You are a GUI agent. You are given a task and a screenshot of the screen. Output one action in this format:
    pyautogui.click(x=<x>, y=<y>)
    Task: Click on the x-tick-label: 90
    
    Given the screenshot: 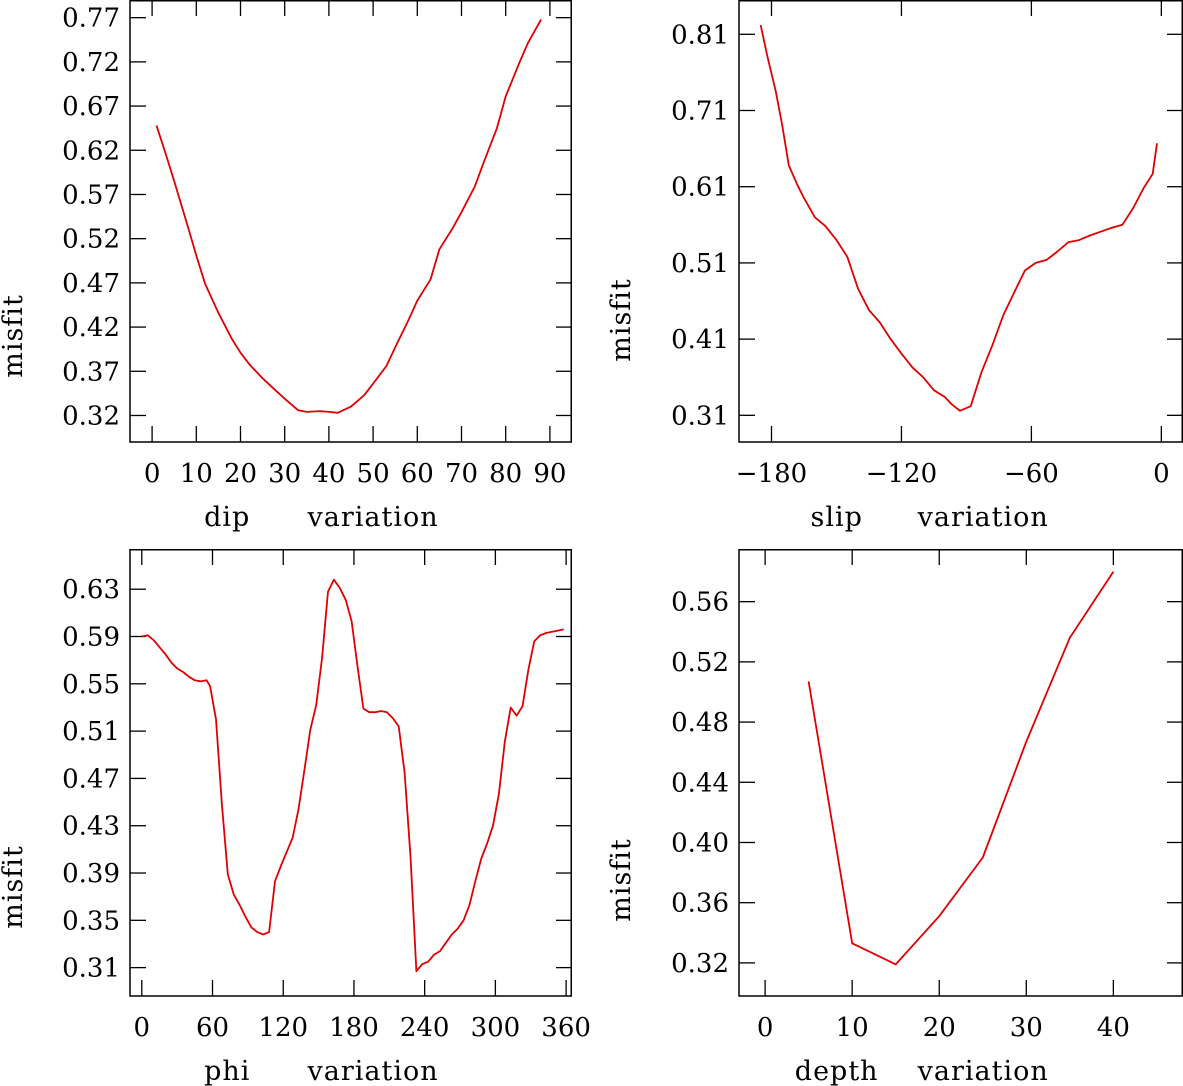 What is the action you would take?
    pyautogui.click(x=549, y=474)
    